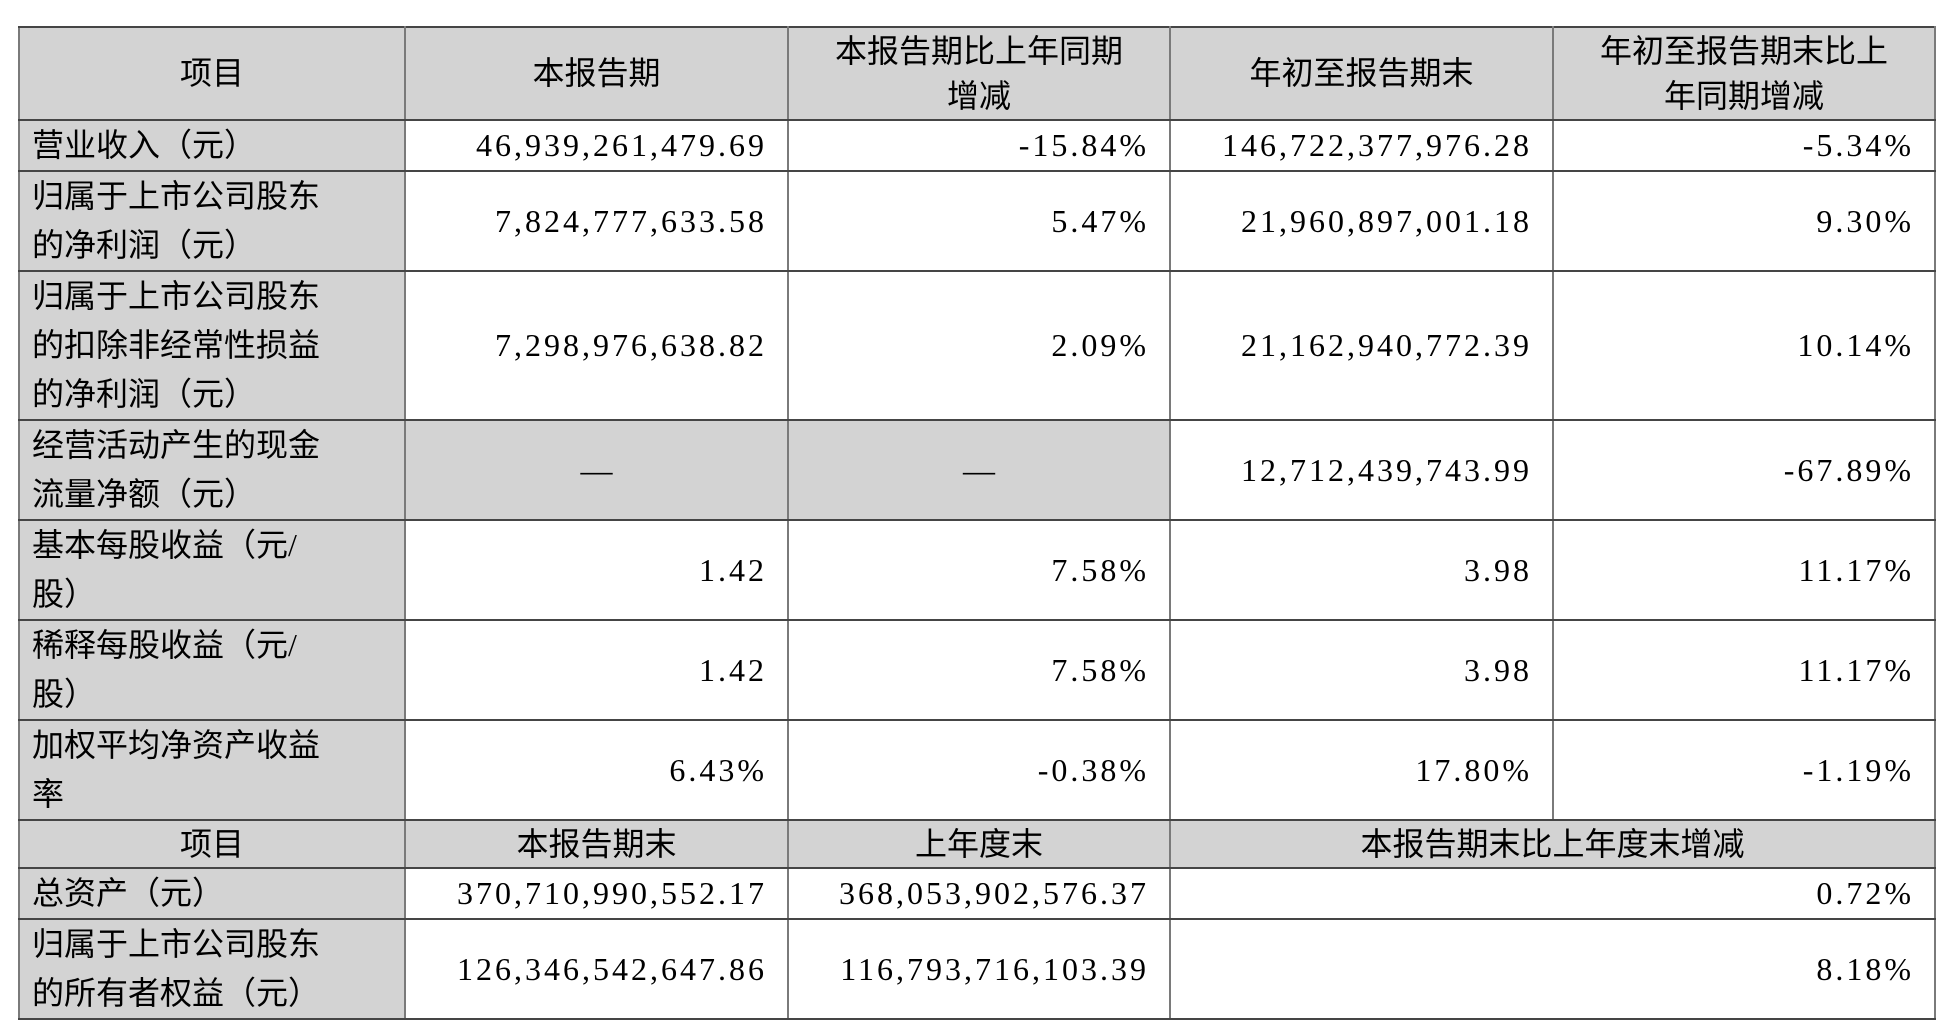  I want to click on value-ytd-yoy: -67.89%, so click(1744, 470).